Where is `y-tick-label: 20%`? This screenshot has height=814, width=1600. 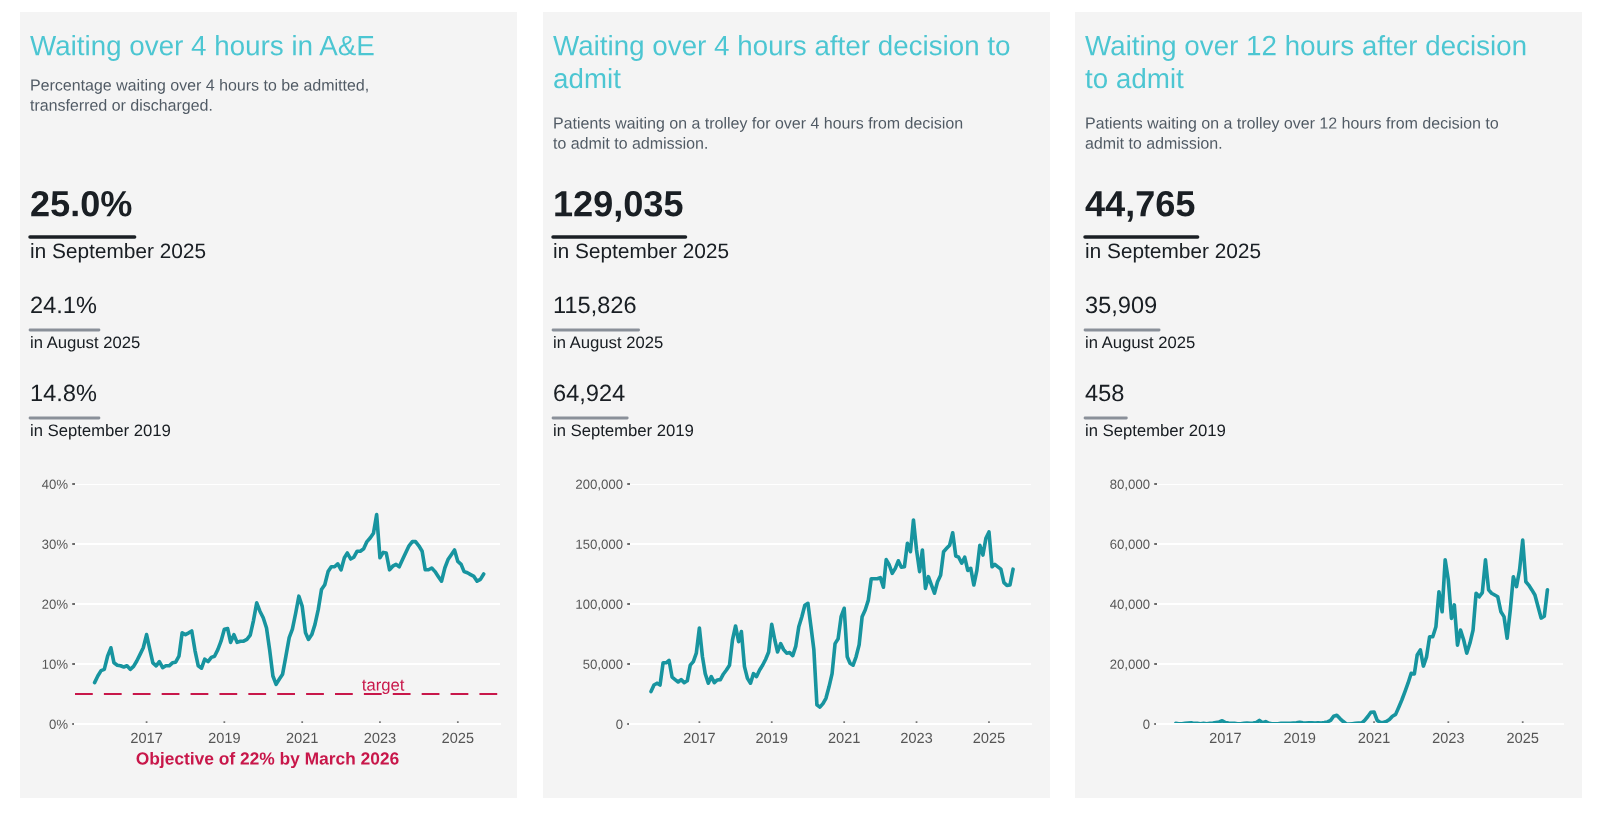 y-tick-label: 20% is located at coordinates (55, 604).